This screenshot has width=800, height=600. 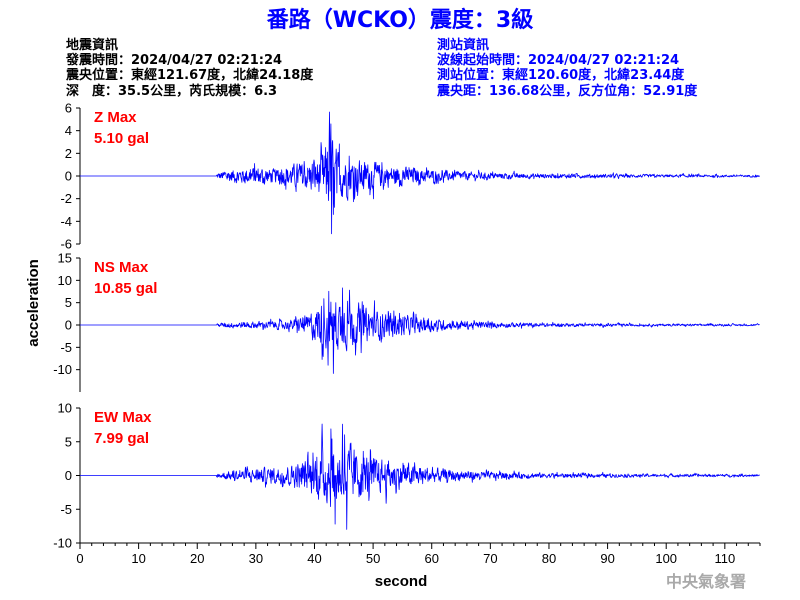 What do you see at coordinates (125, 288) in the screenshot?
I see `max-value: 10.85 gal` at bounding box center [125, 288].